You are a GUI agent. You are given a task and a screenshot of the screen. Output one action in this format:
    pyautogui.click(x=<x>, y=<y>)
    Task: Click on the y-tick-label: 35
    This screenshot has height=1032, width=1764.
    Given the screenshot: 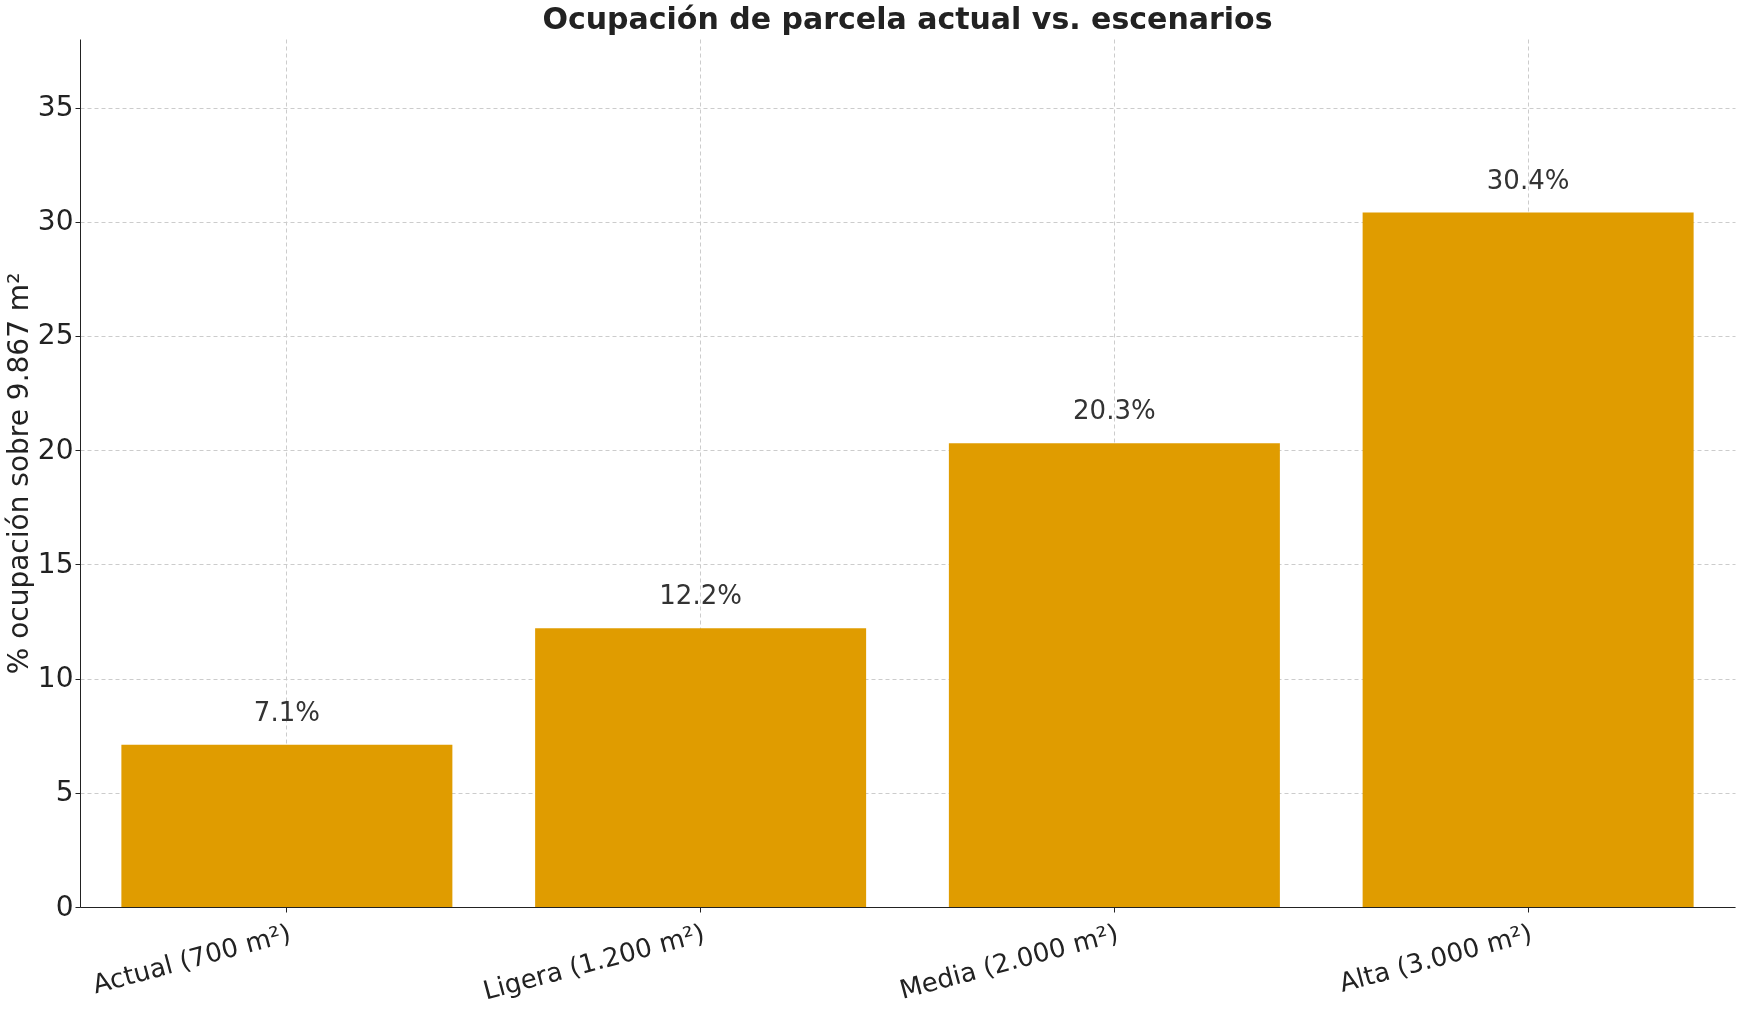 What is the action you would take?
    pyautogui.click(x=55, y=107)
    